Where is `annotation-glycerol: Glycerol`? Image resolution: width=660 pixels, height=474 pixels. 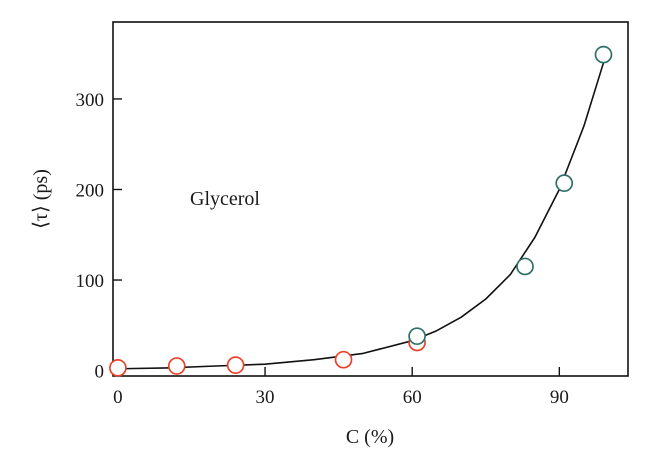 annotation-glycerol: Glycerol is located at coordinates (225, 199).